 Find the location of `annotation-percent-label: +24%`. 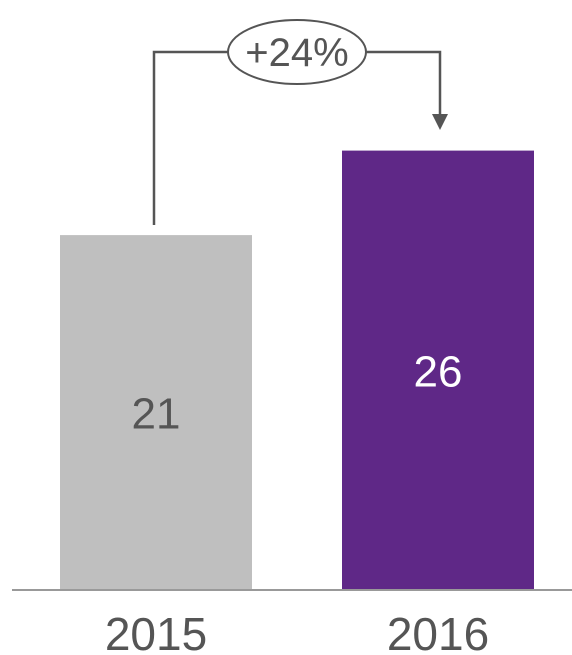

annotation-percent-label: +24% is located at coordinates (296, 53).